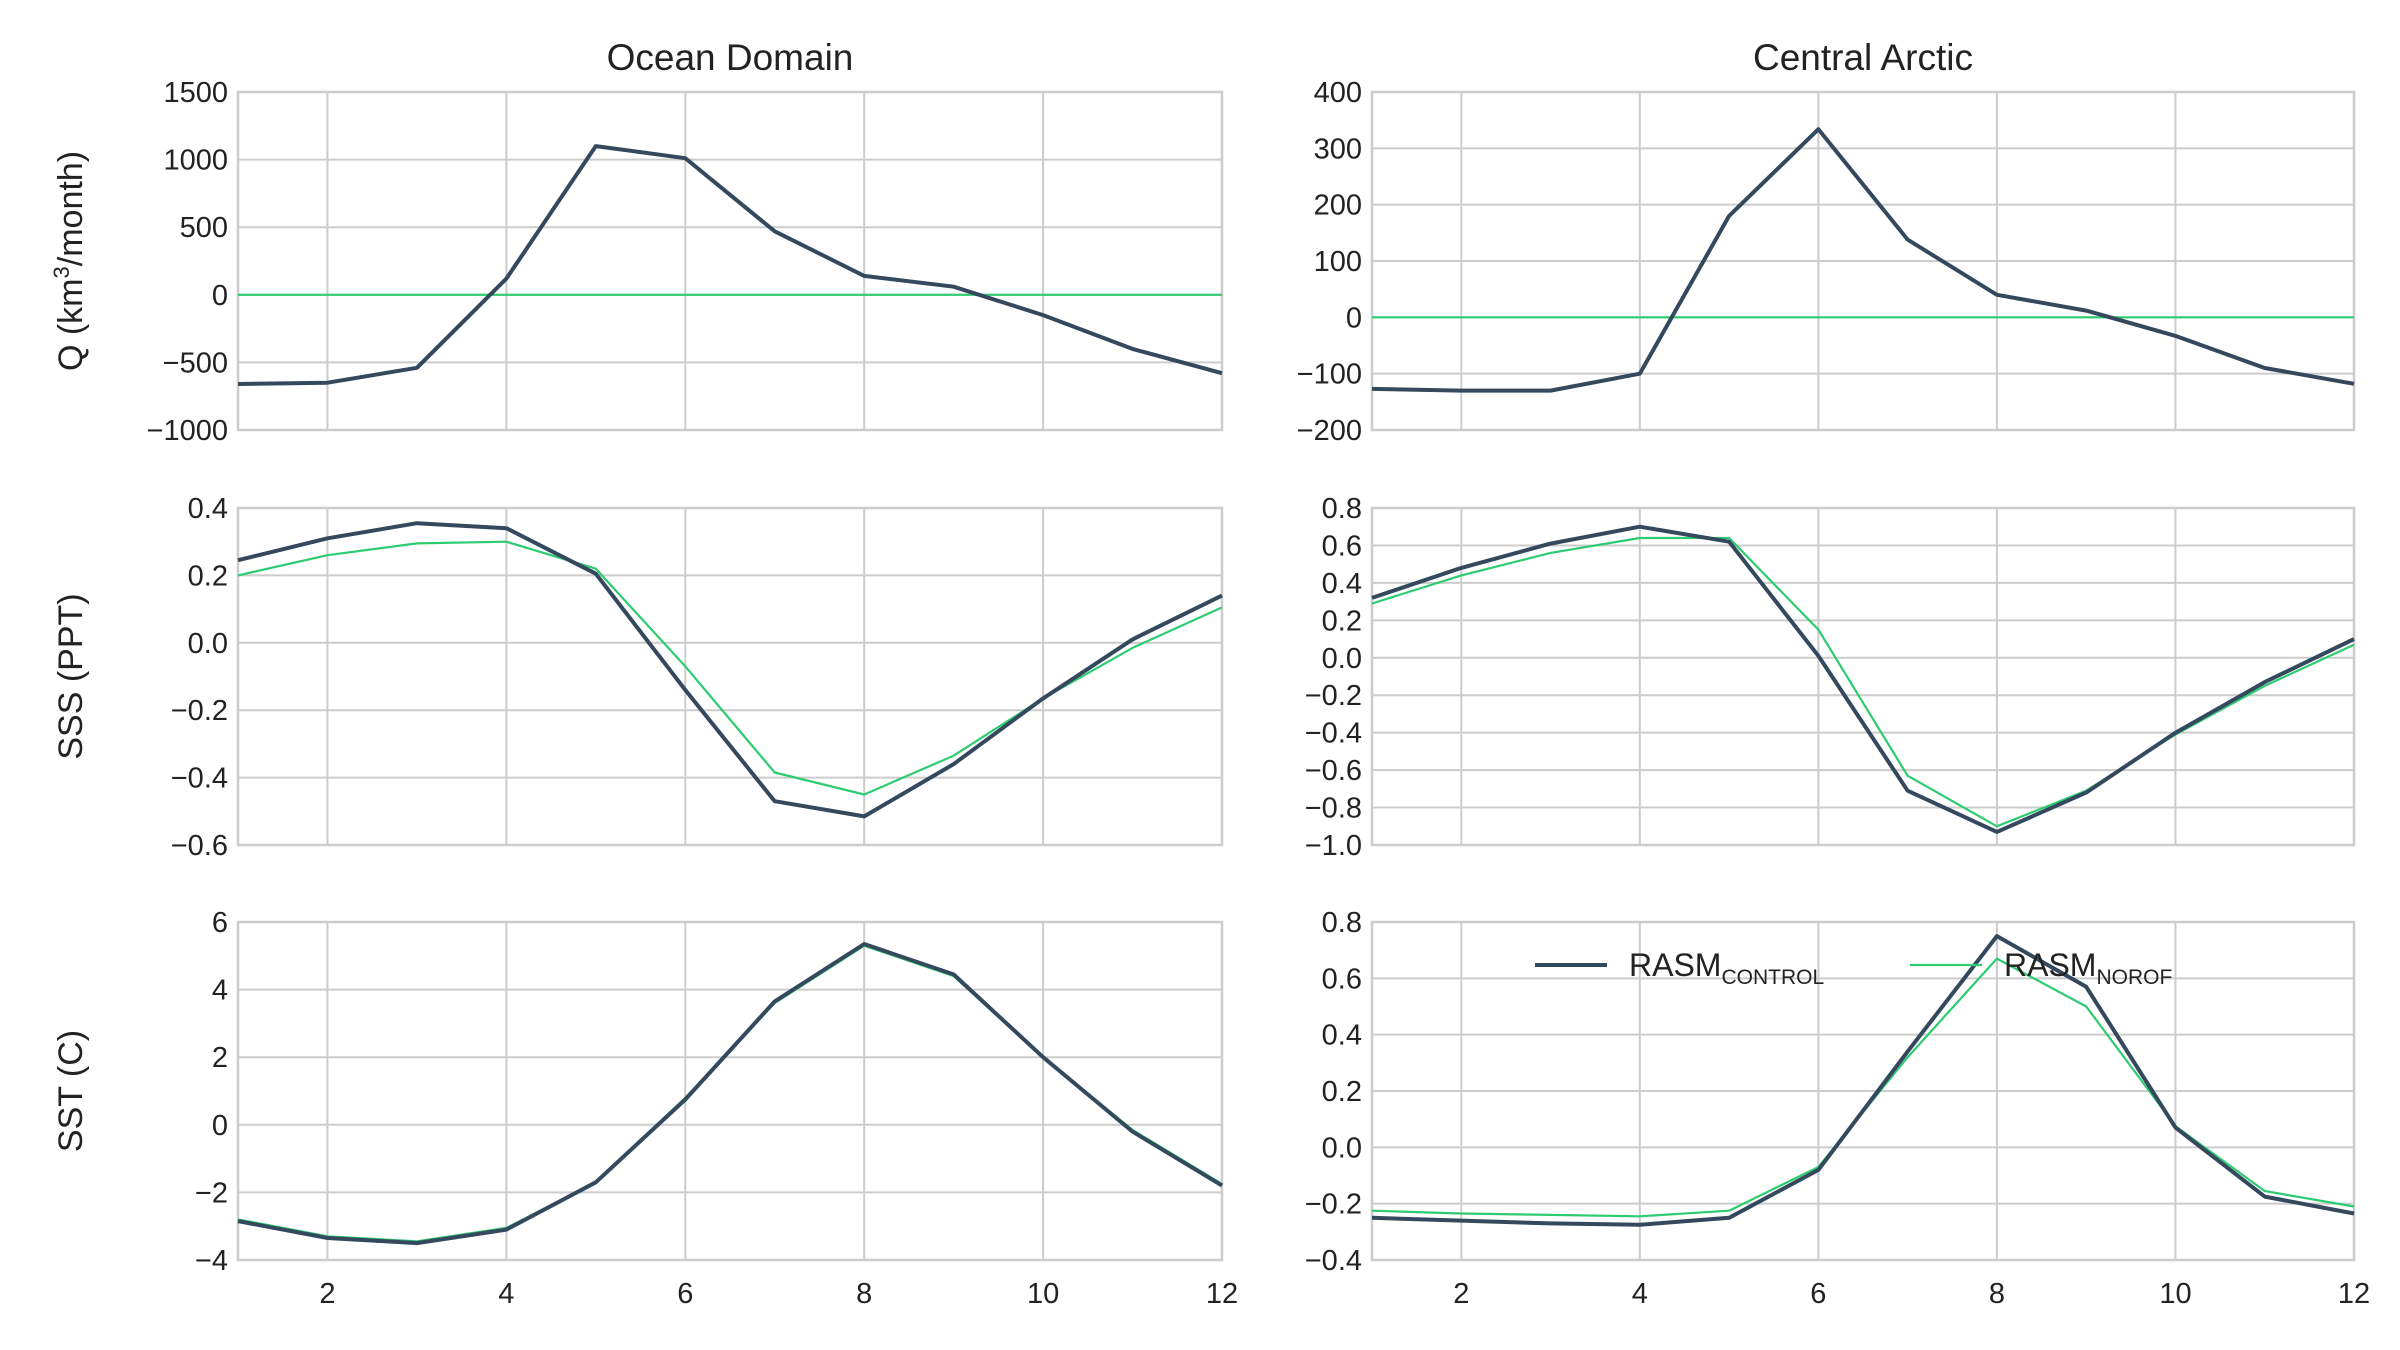  I want to click on y-tick-label: −500, so click(195, 363).